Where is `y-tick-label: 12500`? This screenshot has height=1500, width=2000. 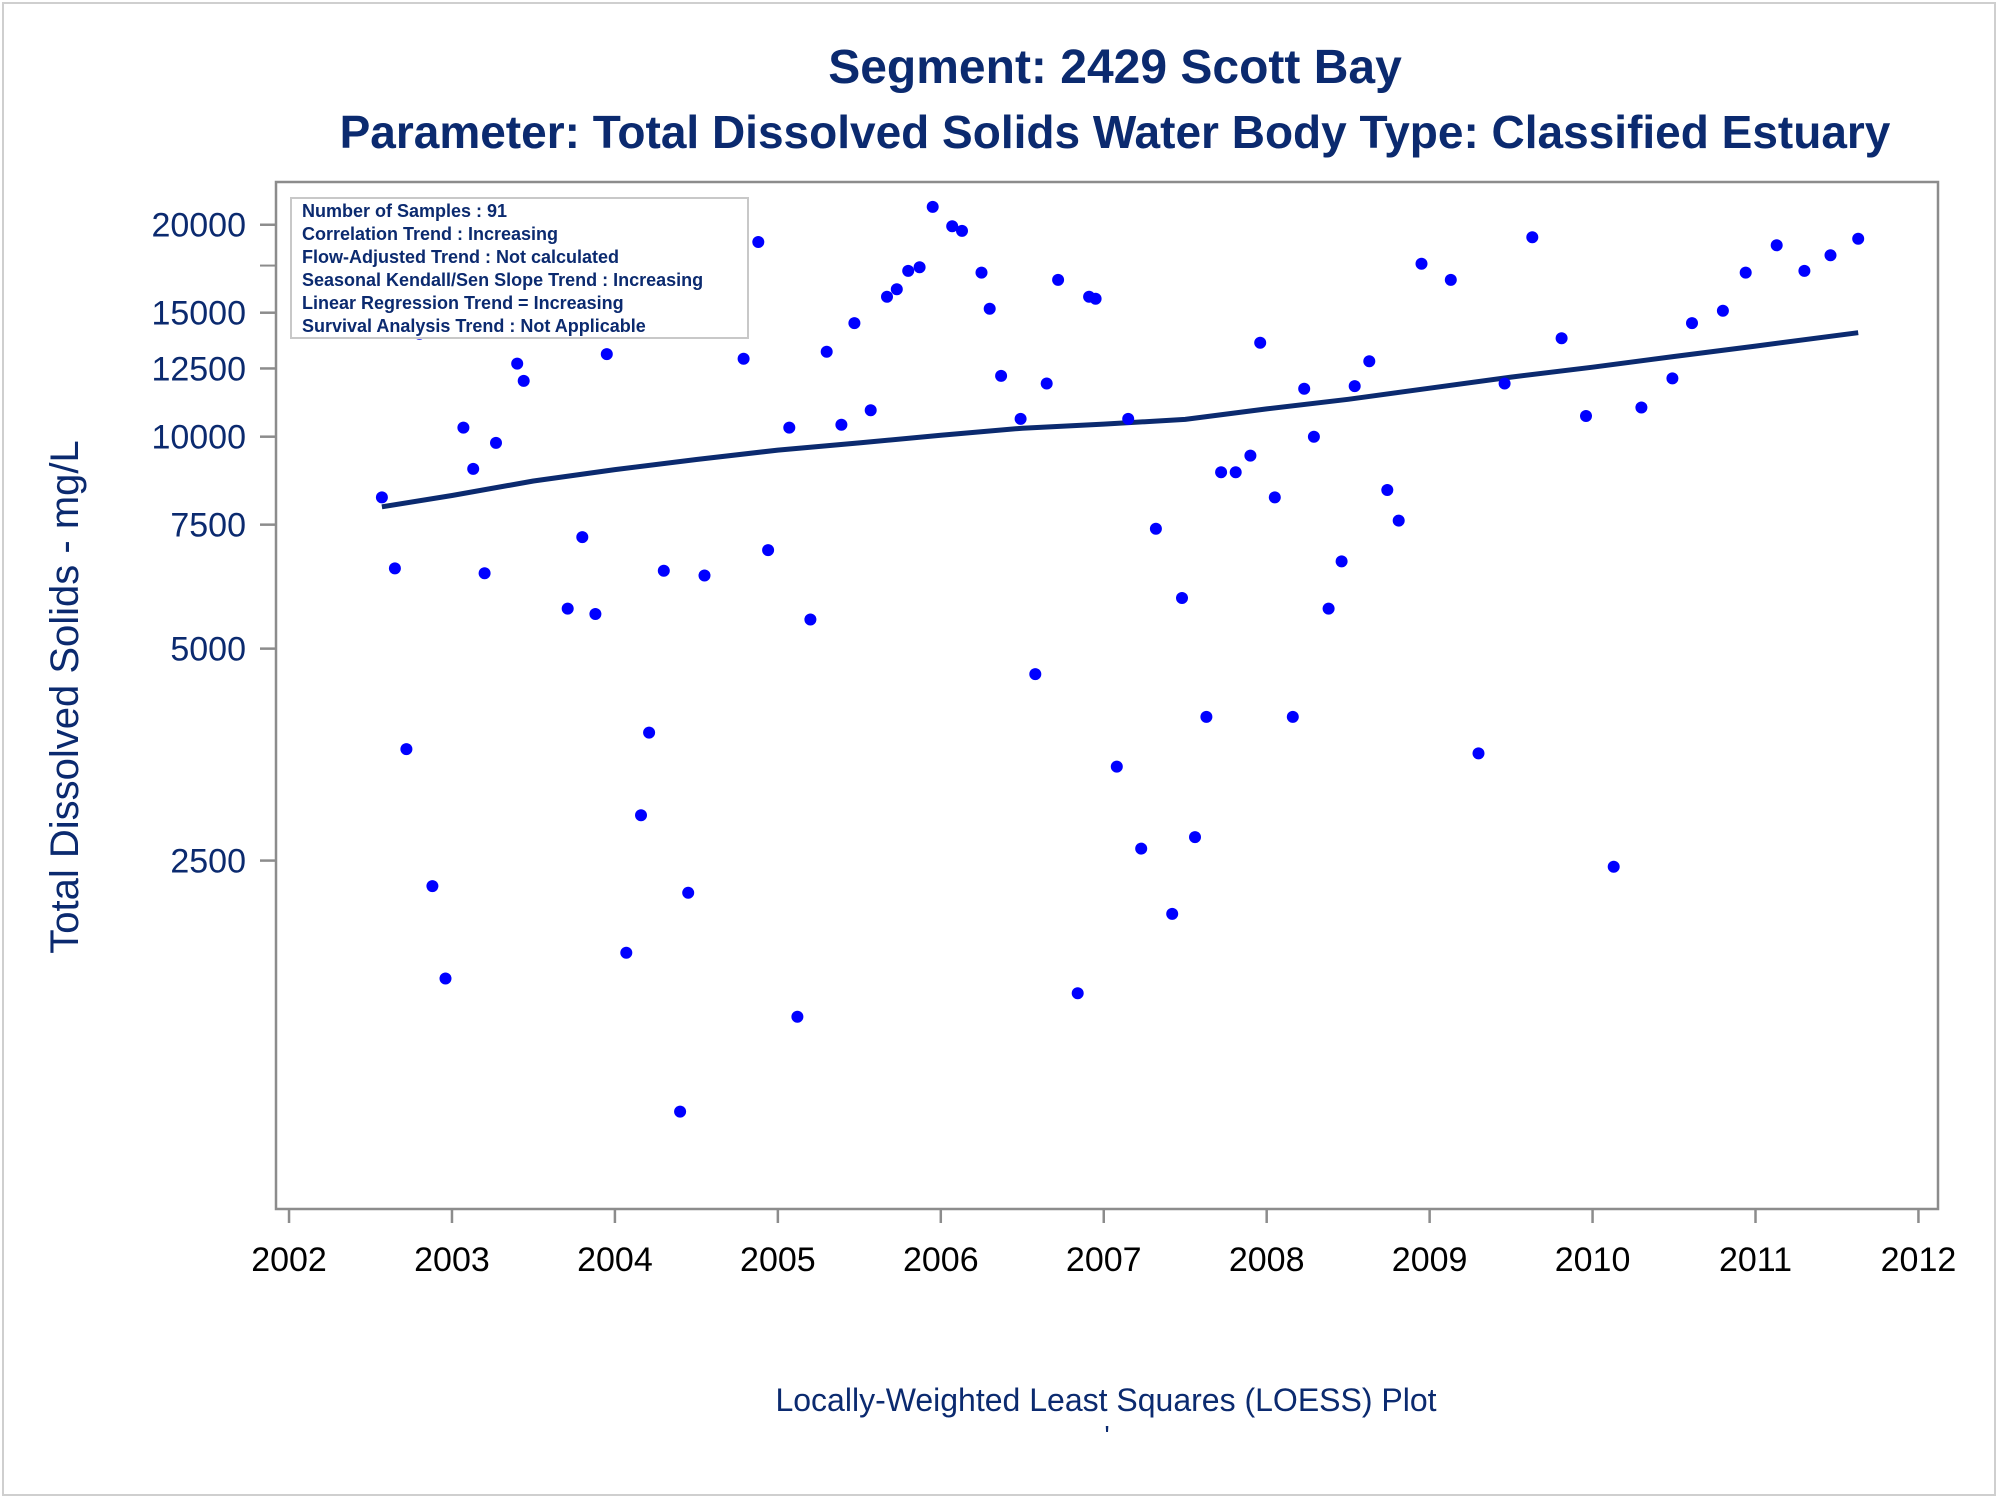 y-tick-label: 12500 is located at coordinates (198, 369).